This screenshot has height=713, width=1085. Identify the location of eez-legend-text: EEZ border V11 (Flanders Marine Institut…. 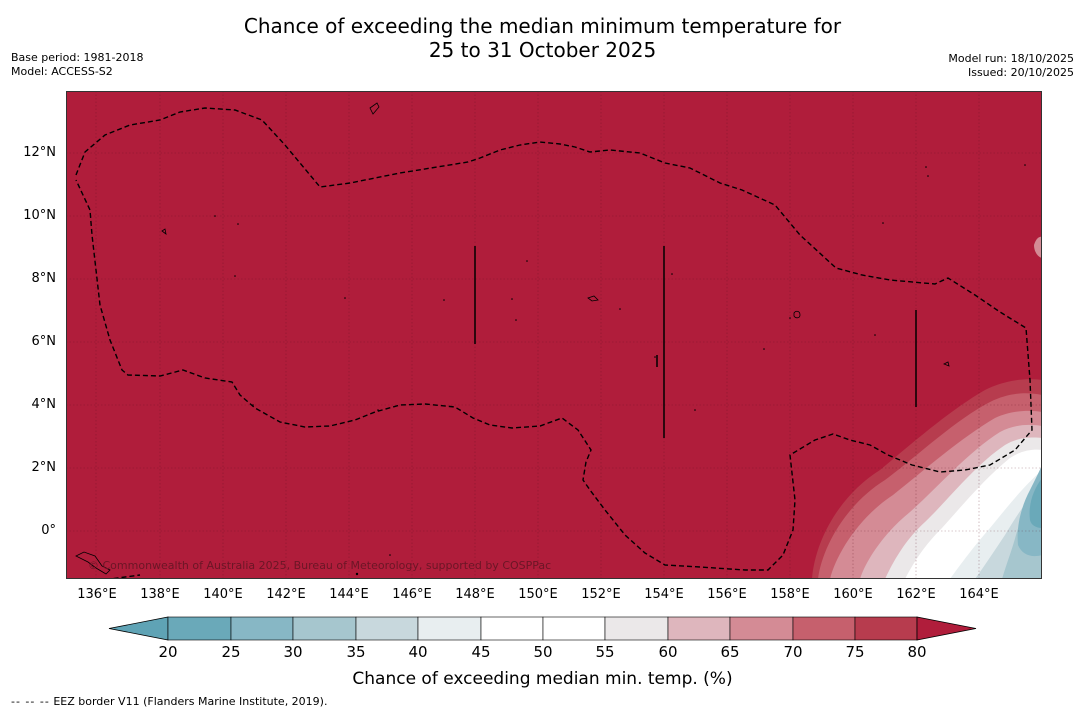
(190, 701).